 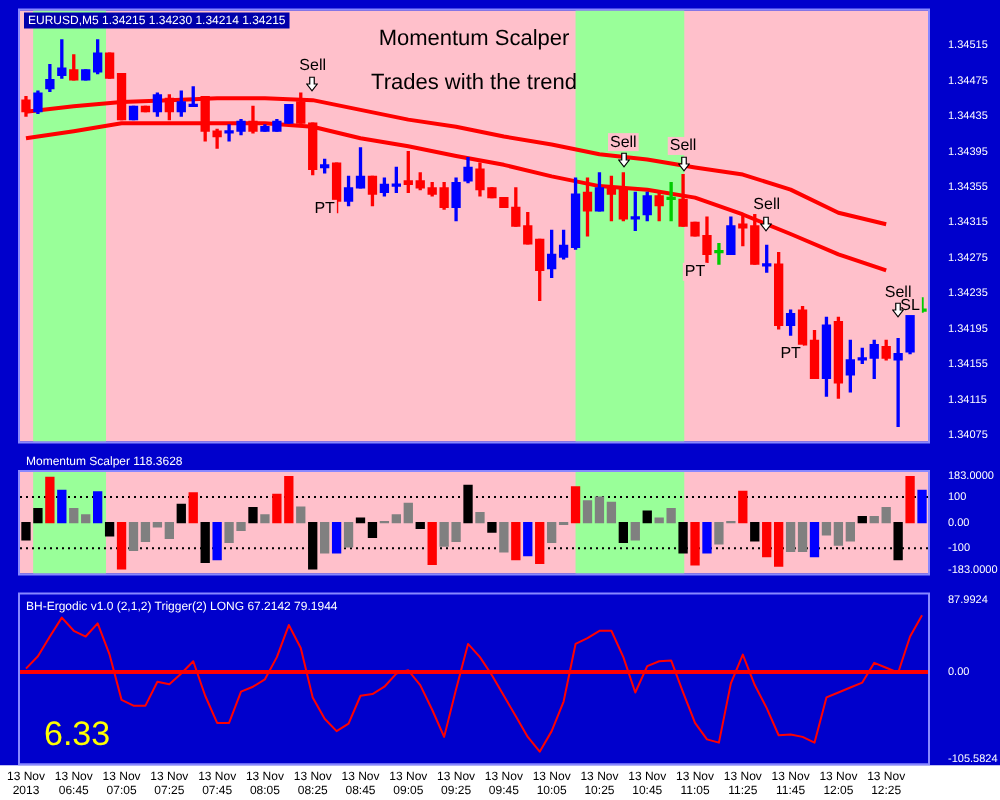 What do you see at coordinates (474, 82) in the screenshot?
I see `text: Trades with the trend` at bounding box center [474, 82].